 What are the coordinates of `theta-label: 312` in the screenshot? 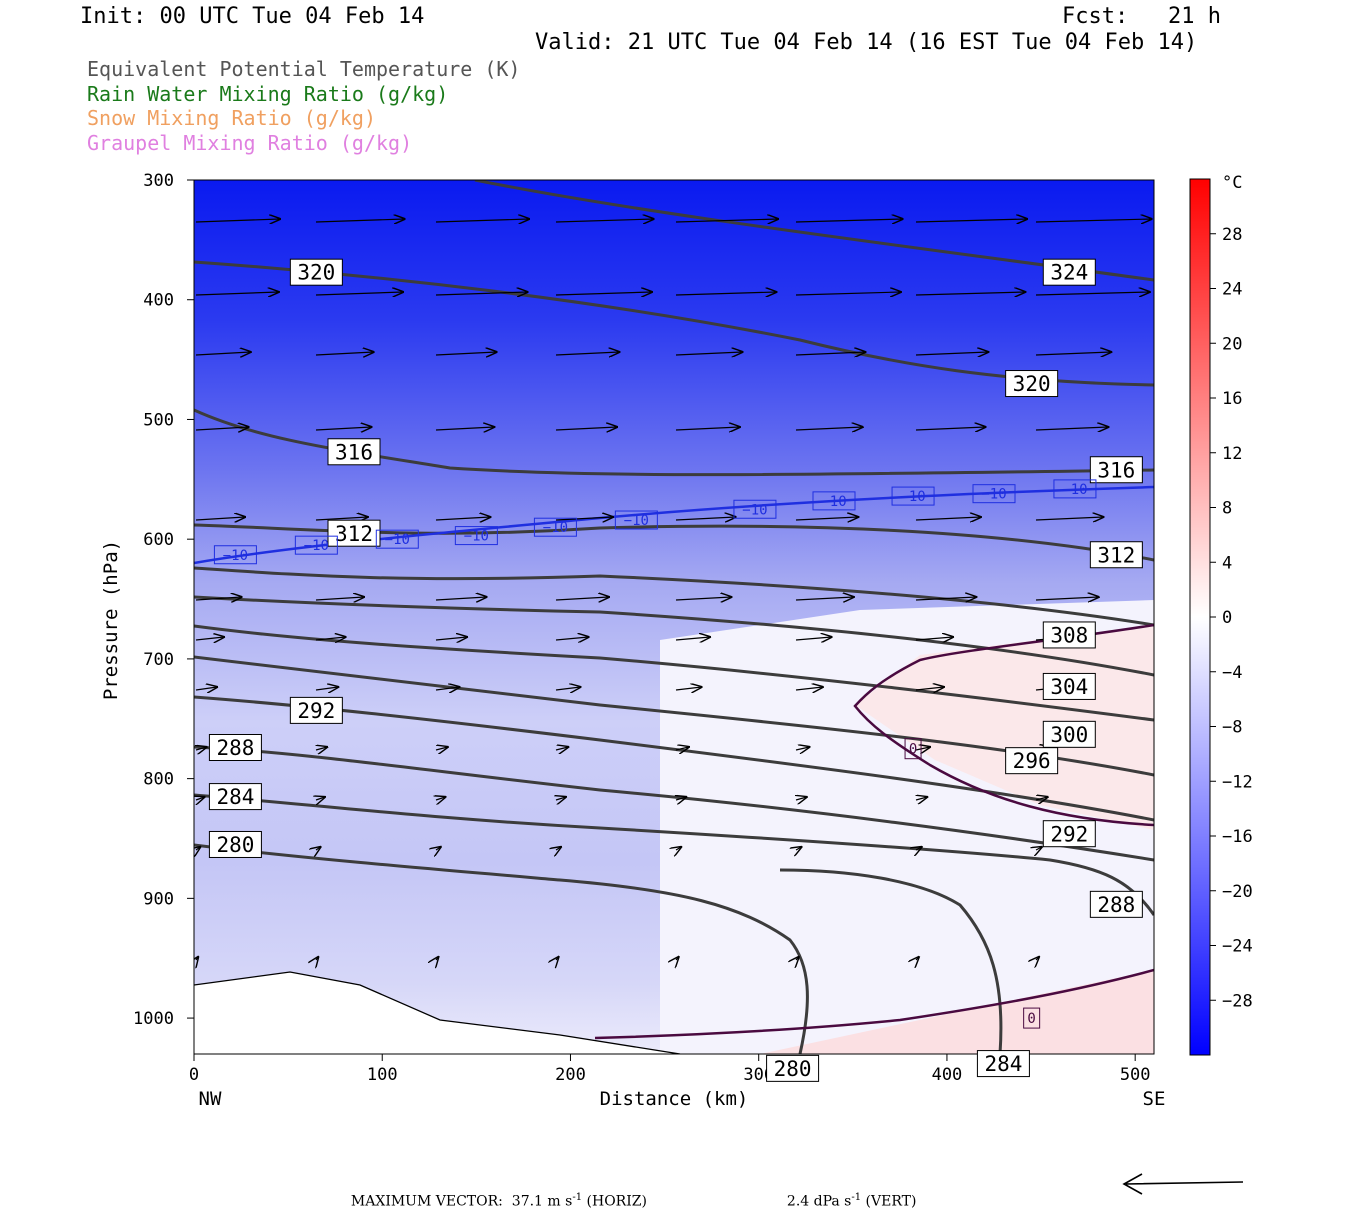 It's located at (1116, 555).